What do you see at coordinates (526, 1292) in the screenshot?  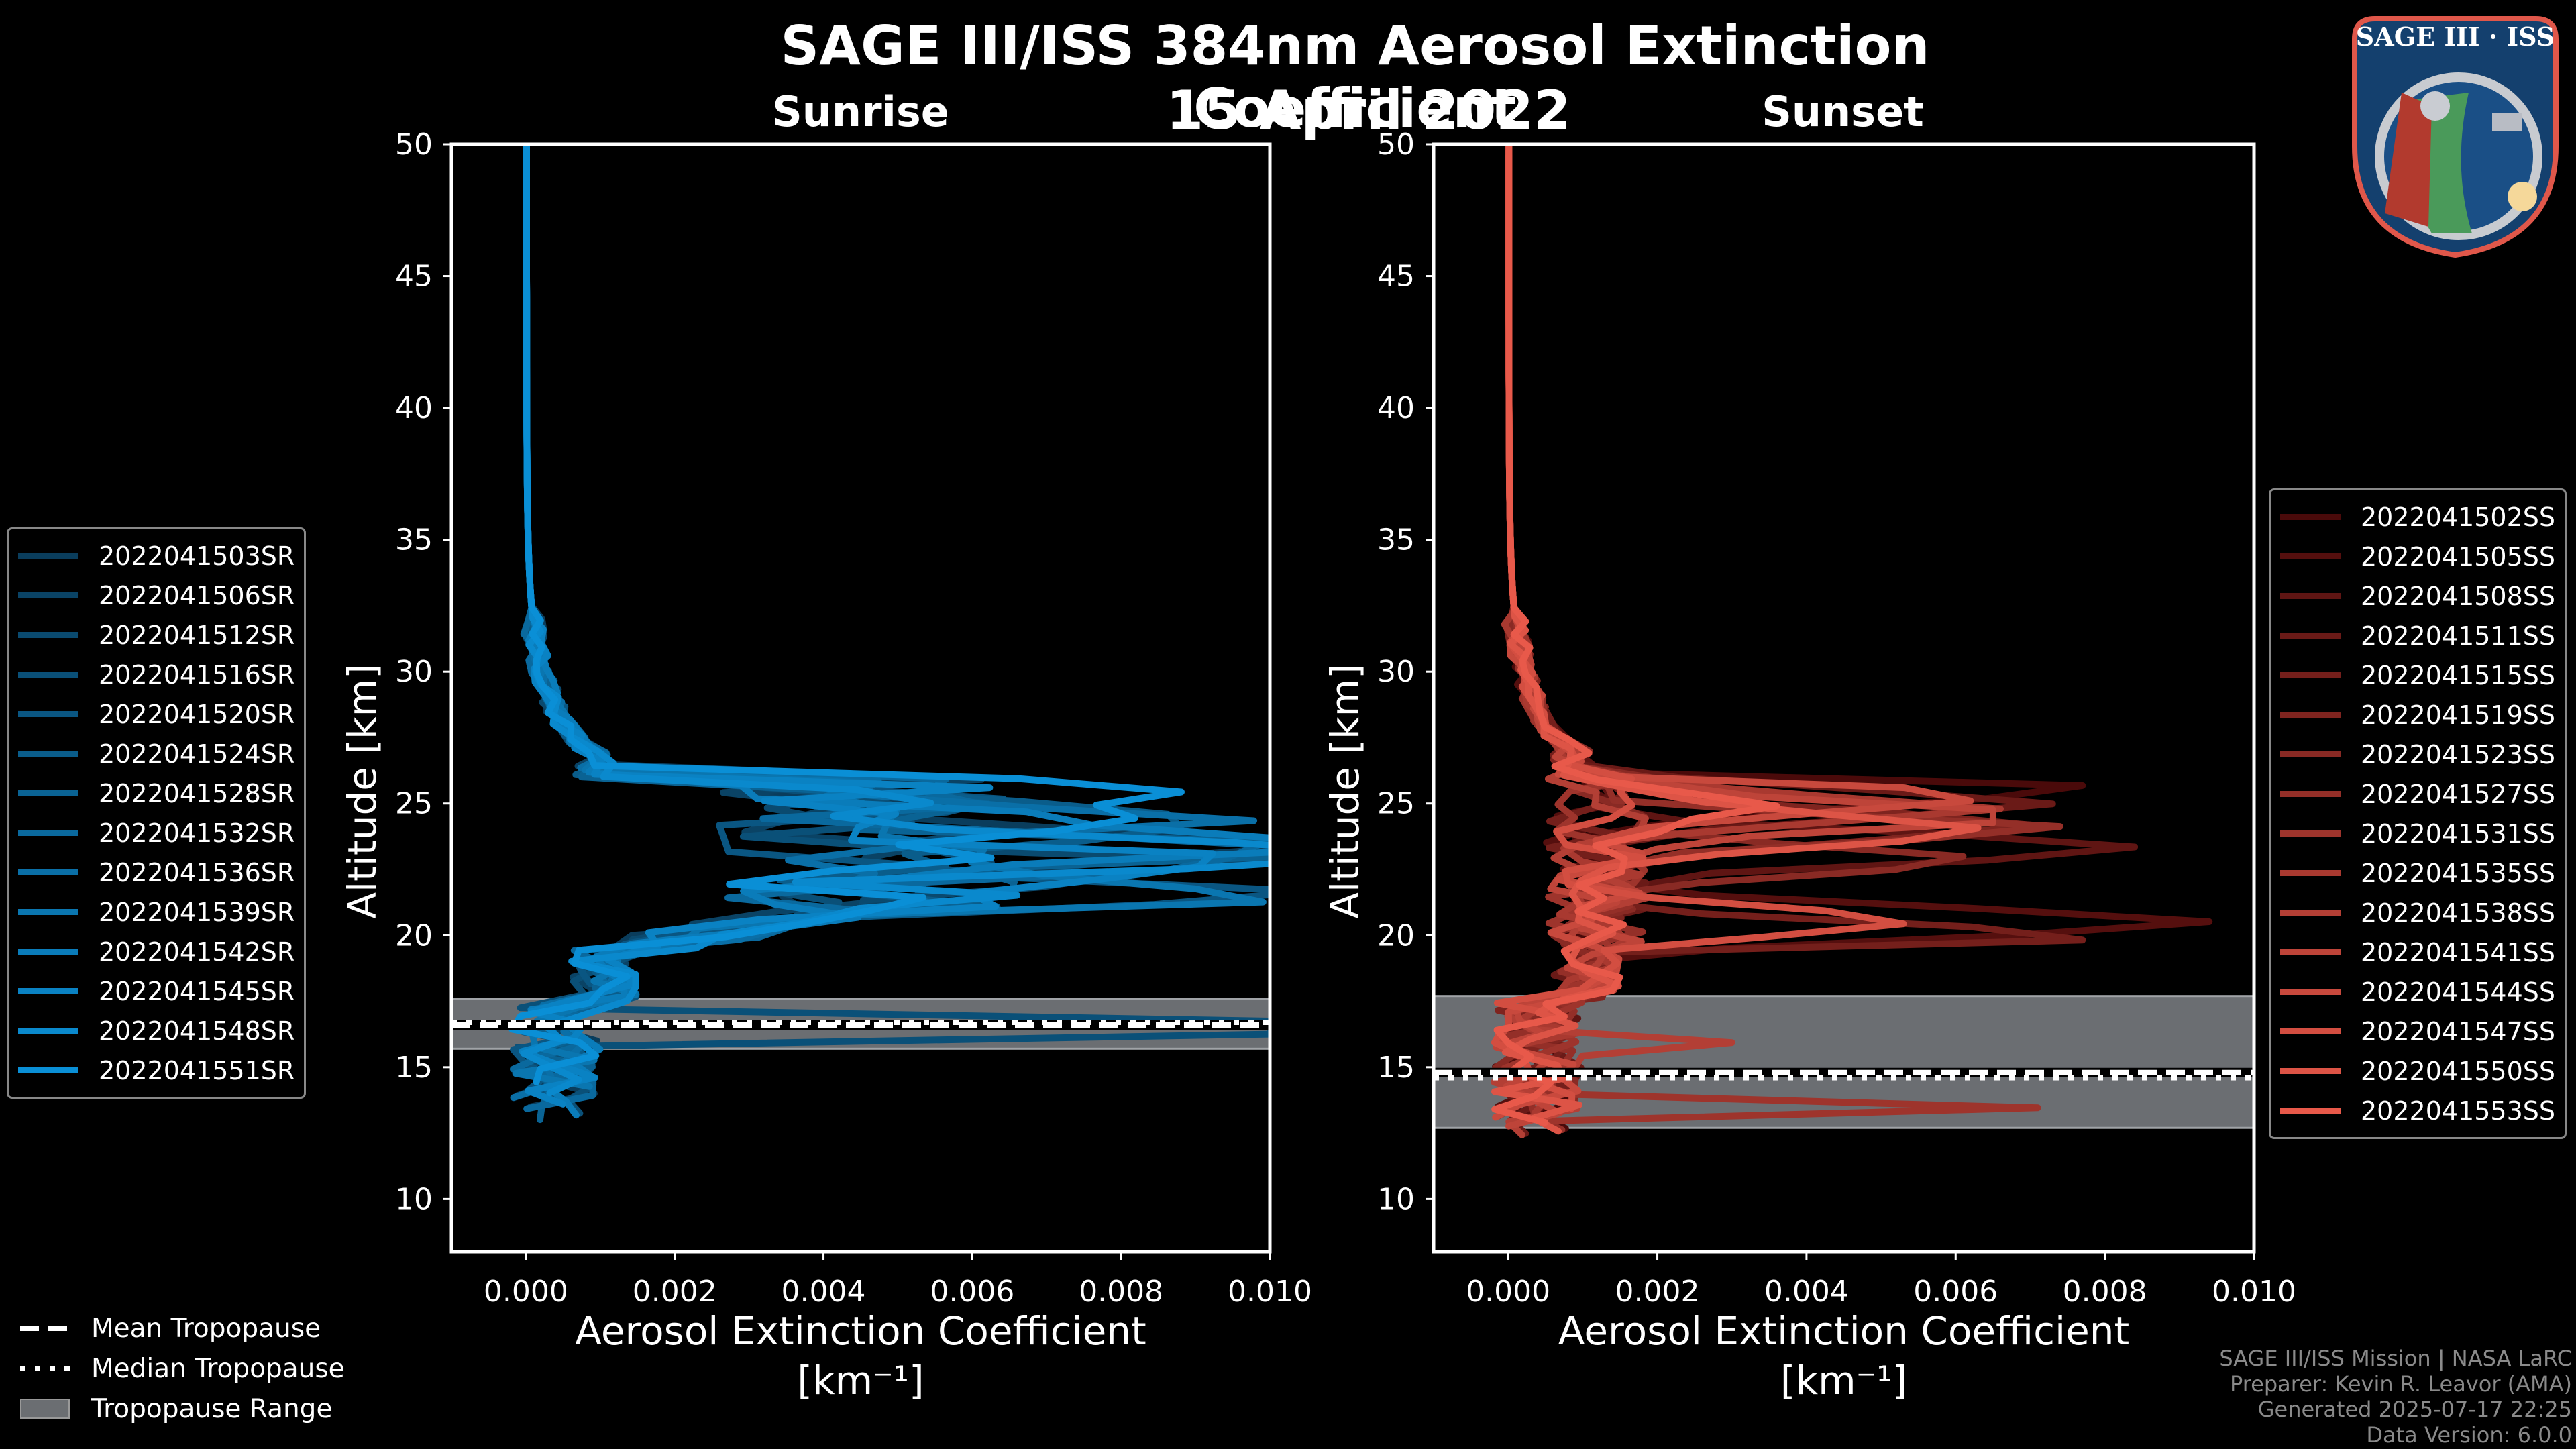 I see `x-tick-label: 0.000` at bounding box center [526, 1292].